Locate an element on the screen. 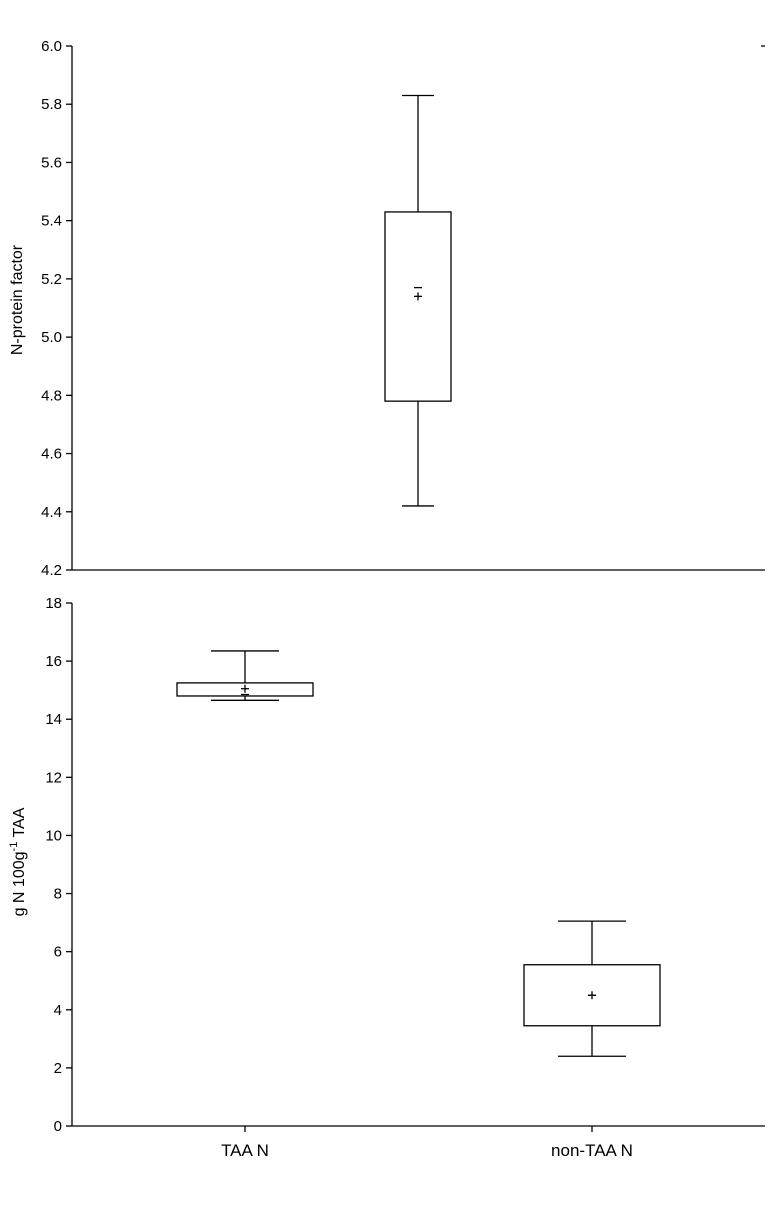 The width and height of the screenshot is (781, 1205). y-tick-label: 8 is located at coordinates (58, 894).